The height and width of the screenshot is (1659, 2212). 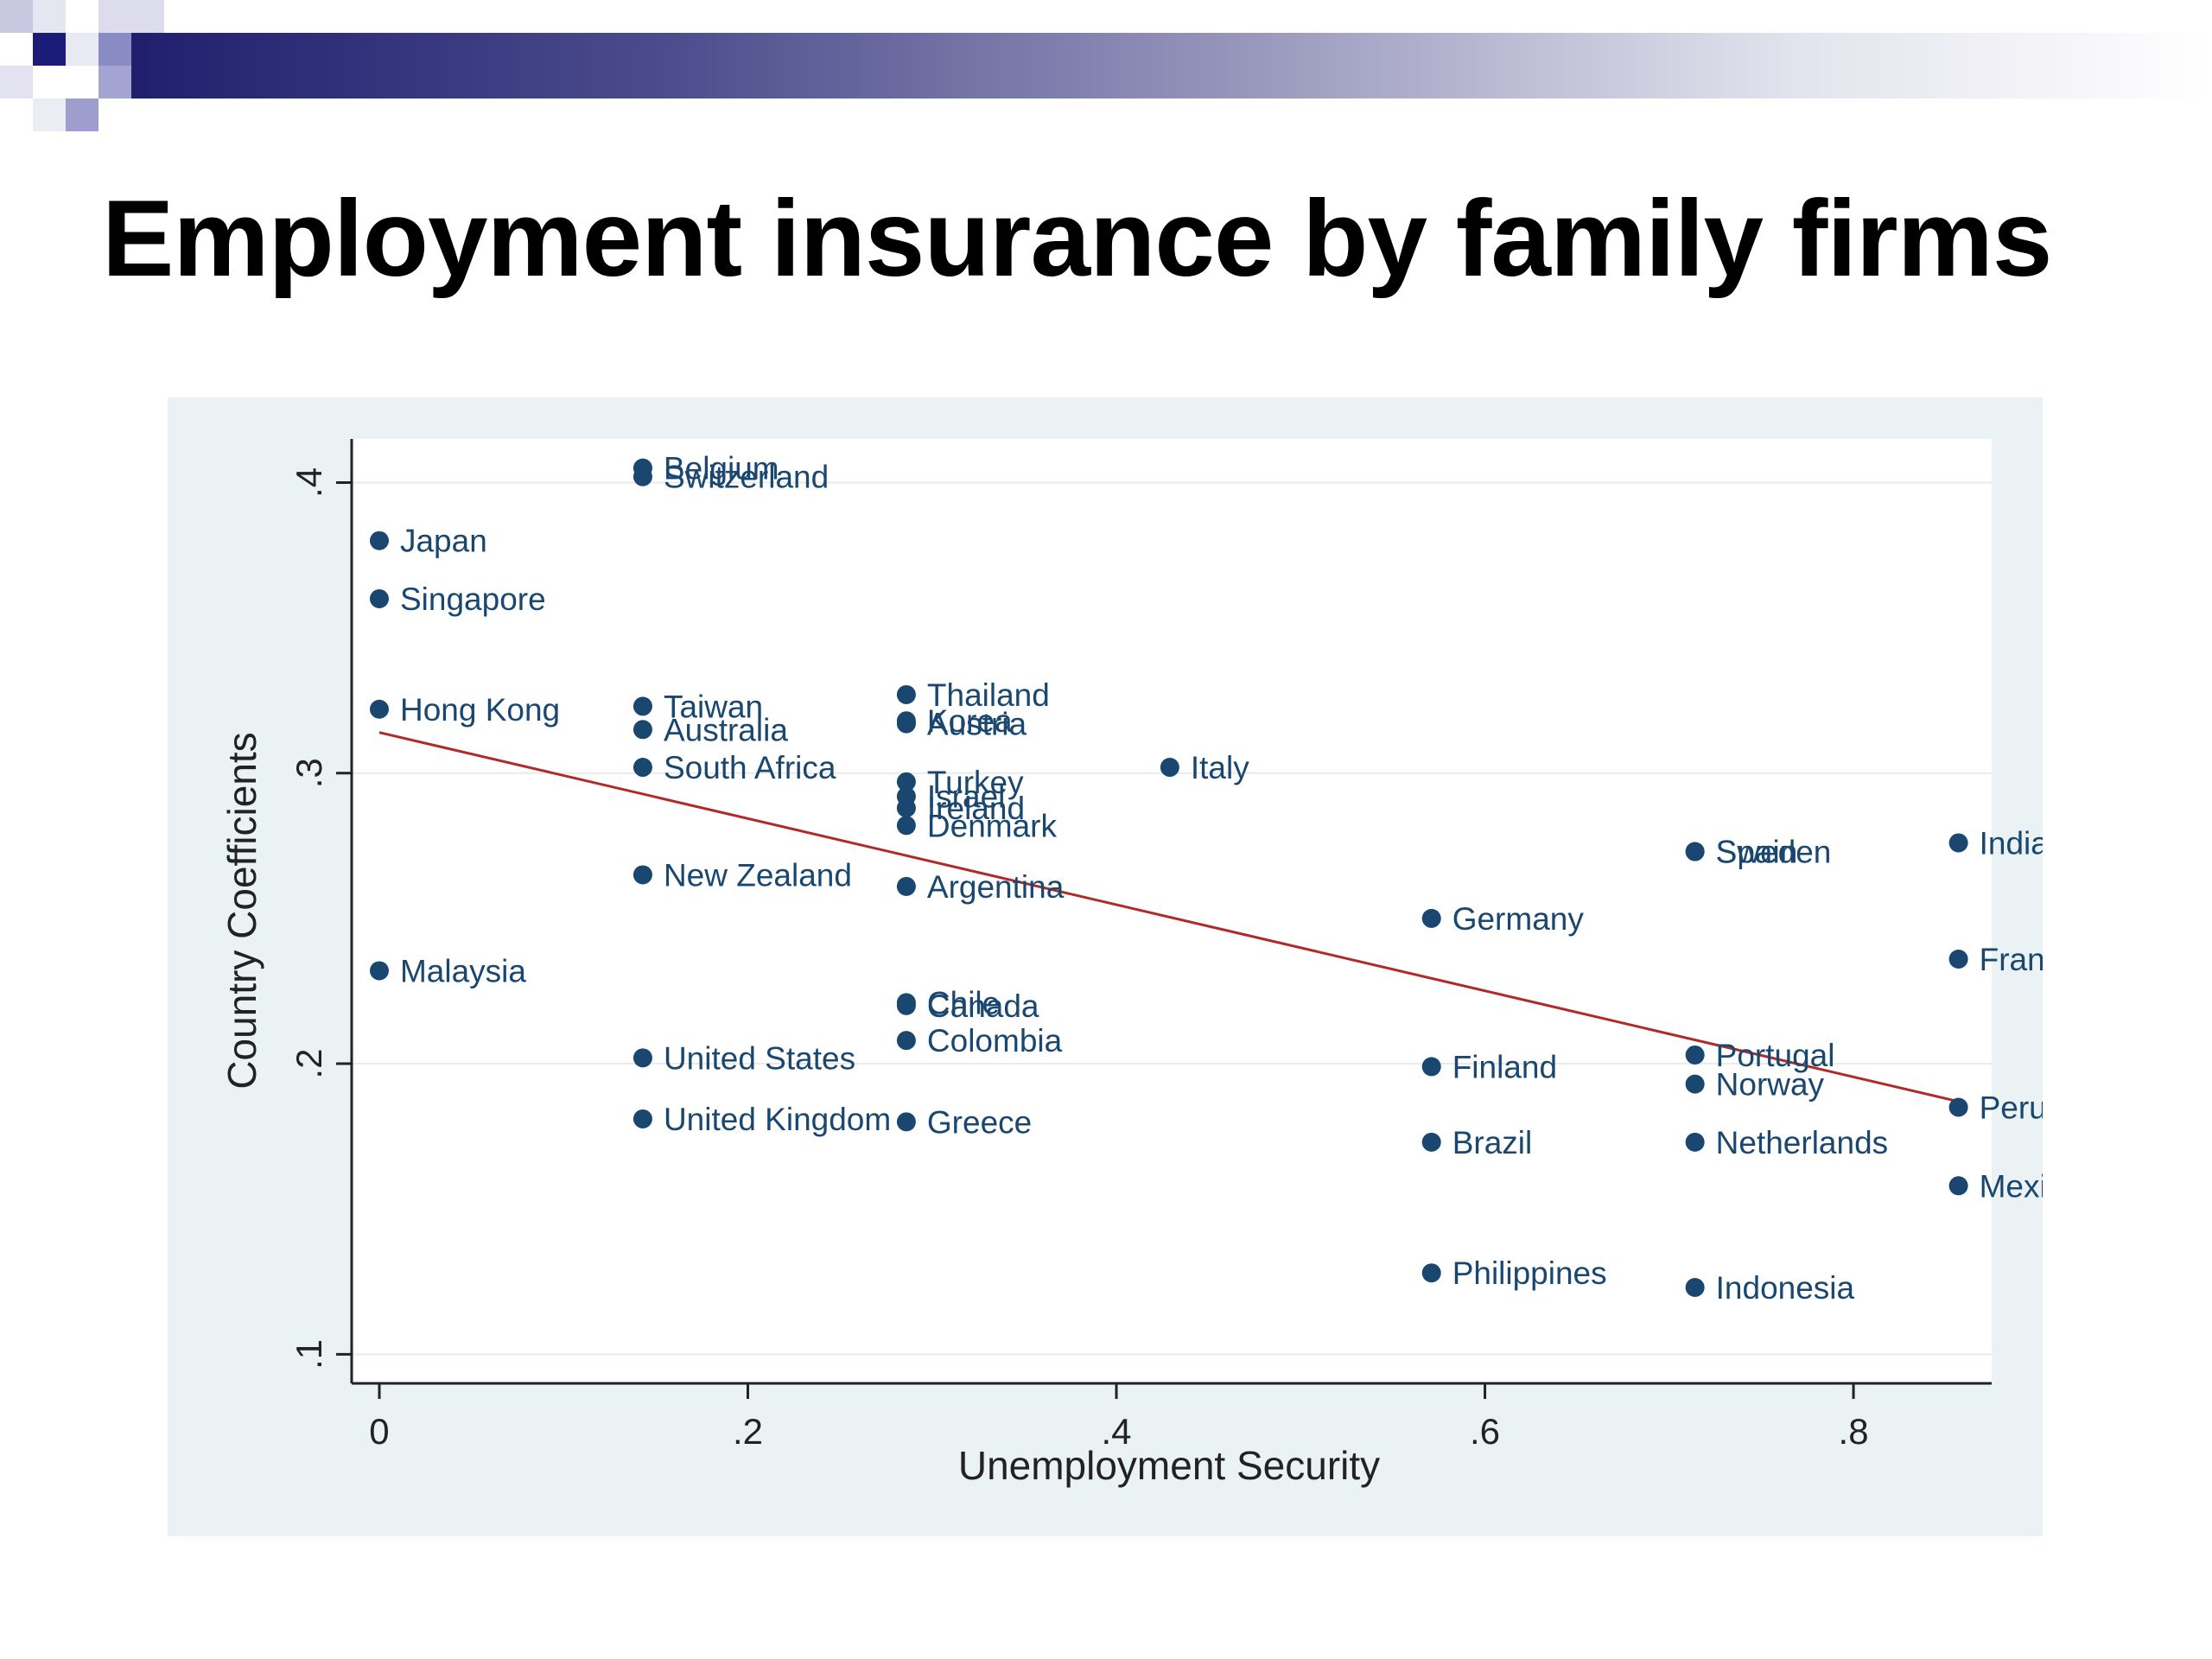 I want to click on point-label: Germany, so click(x=1518, y=919).